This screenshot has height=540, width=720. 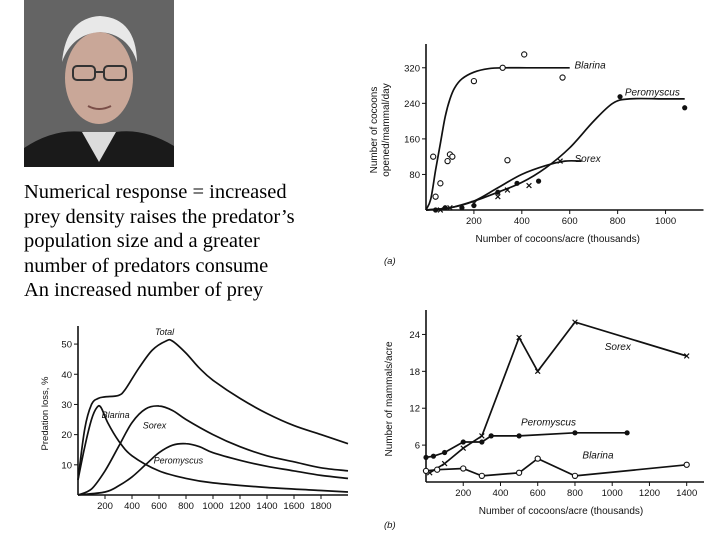 I want to click on y-tick-label: 50, so click(x=66, y=345).